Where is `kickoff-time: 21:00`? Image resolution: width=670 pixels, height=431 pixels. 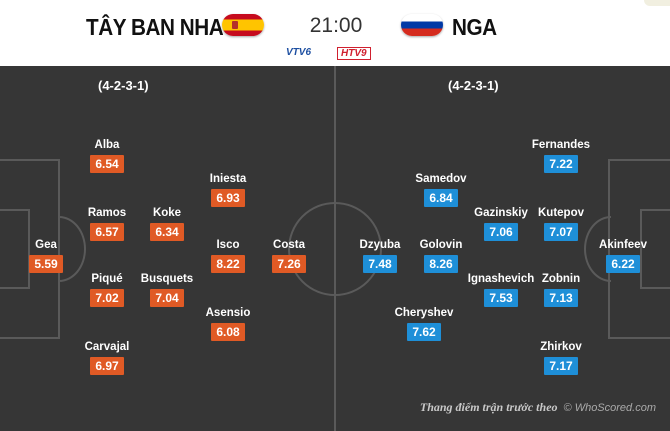 kickoff-time: 21:00 is located at coordinates (336, 25).